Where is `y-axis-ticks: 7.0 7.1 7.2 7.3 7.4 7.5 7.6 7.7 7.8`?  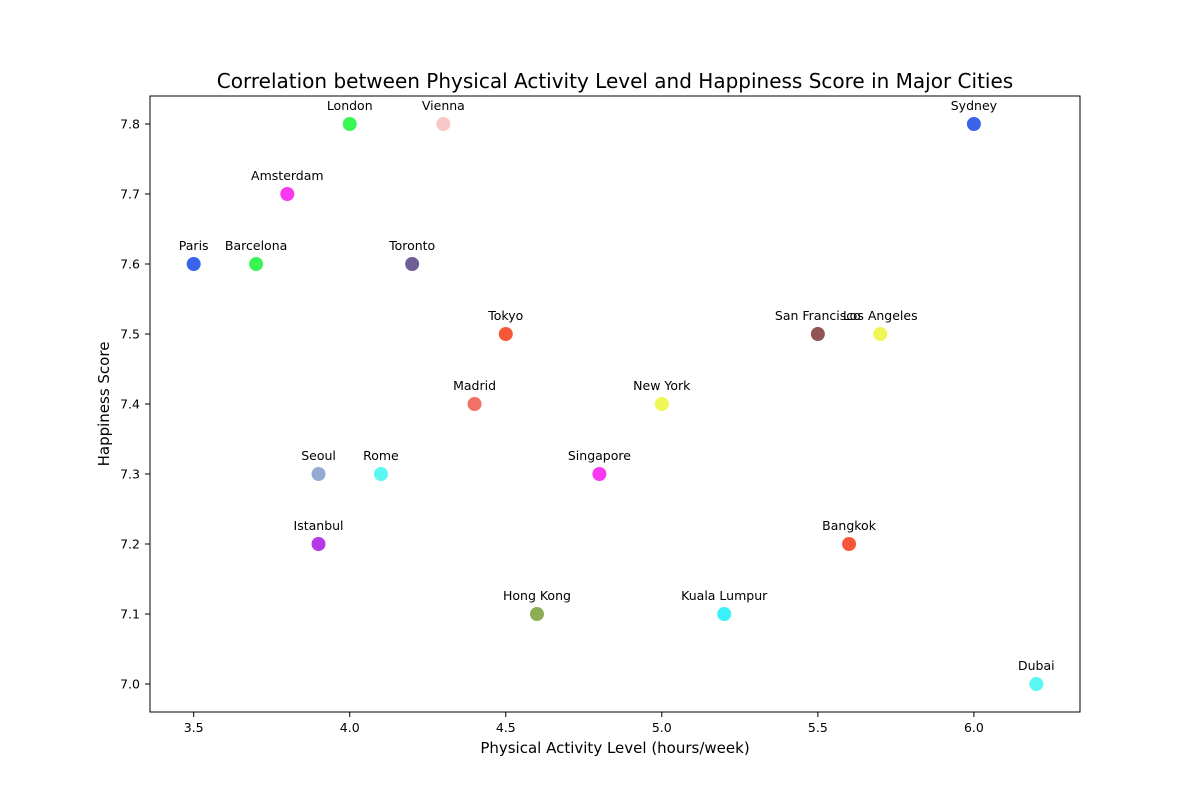
y-axis-ticks: 7.0 7.1 7.2 7.3 7.4 7.5 7.6 7.7 7.8 is located at coordinates (135, 404).